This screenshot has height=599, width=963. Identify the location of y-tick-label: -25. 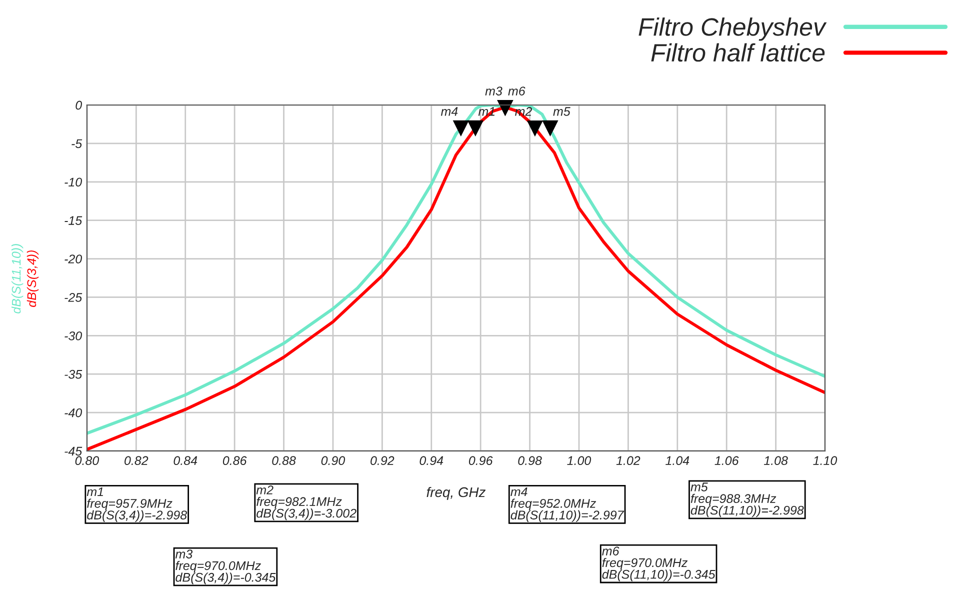
(73, 297).